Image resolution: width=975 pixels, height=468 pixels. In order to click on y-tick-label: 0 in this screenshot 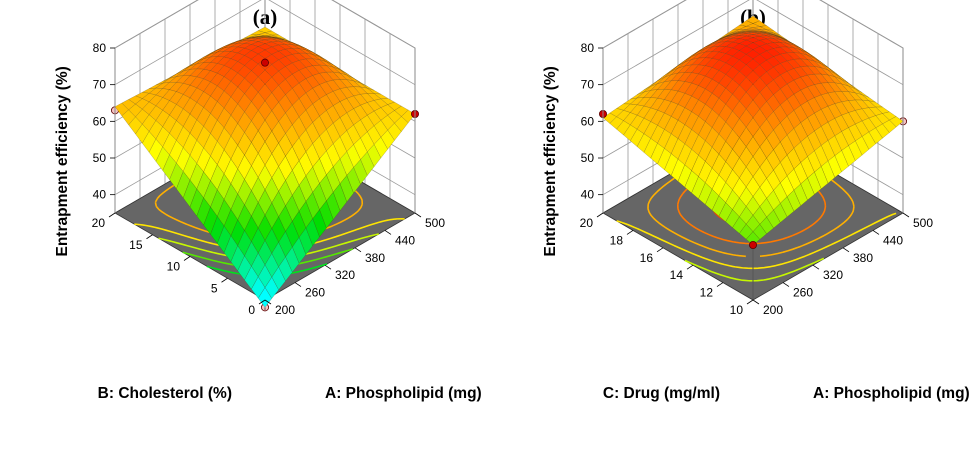, I will do `click(251, 310)`.